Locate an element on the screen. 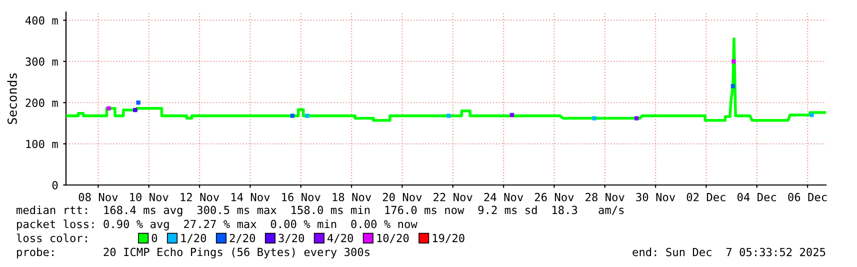  legend-label: 10/20 is located at coordinates (393, 239).